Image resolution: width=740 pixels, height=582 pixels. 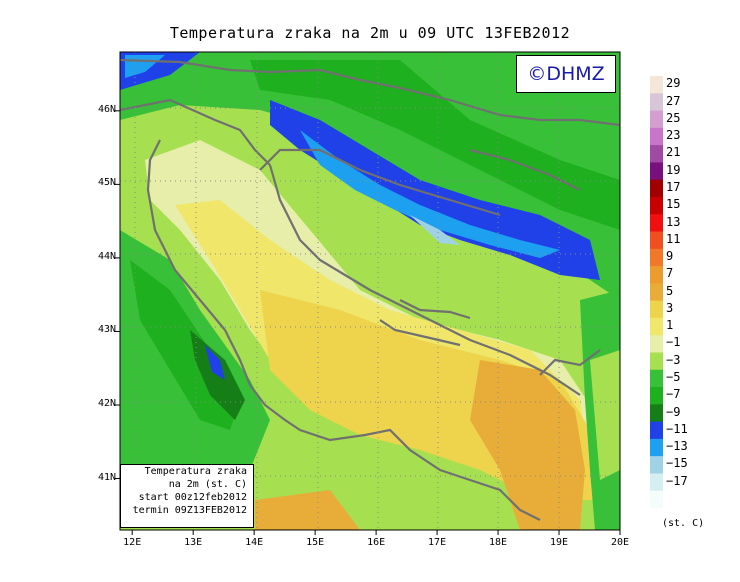 What do you see at coordinates (559, 542) in the screenshot?
I see `lon-label-19e: 19E` at bounding box center [559, 542].